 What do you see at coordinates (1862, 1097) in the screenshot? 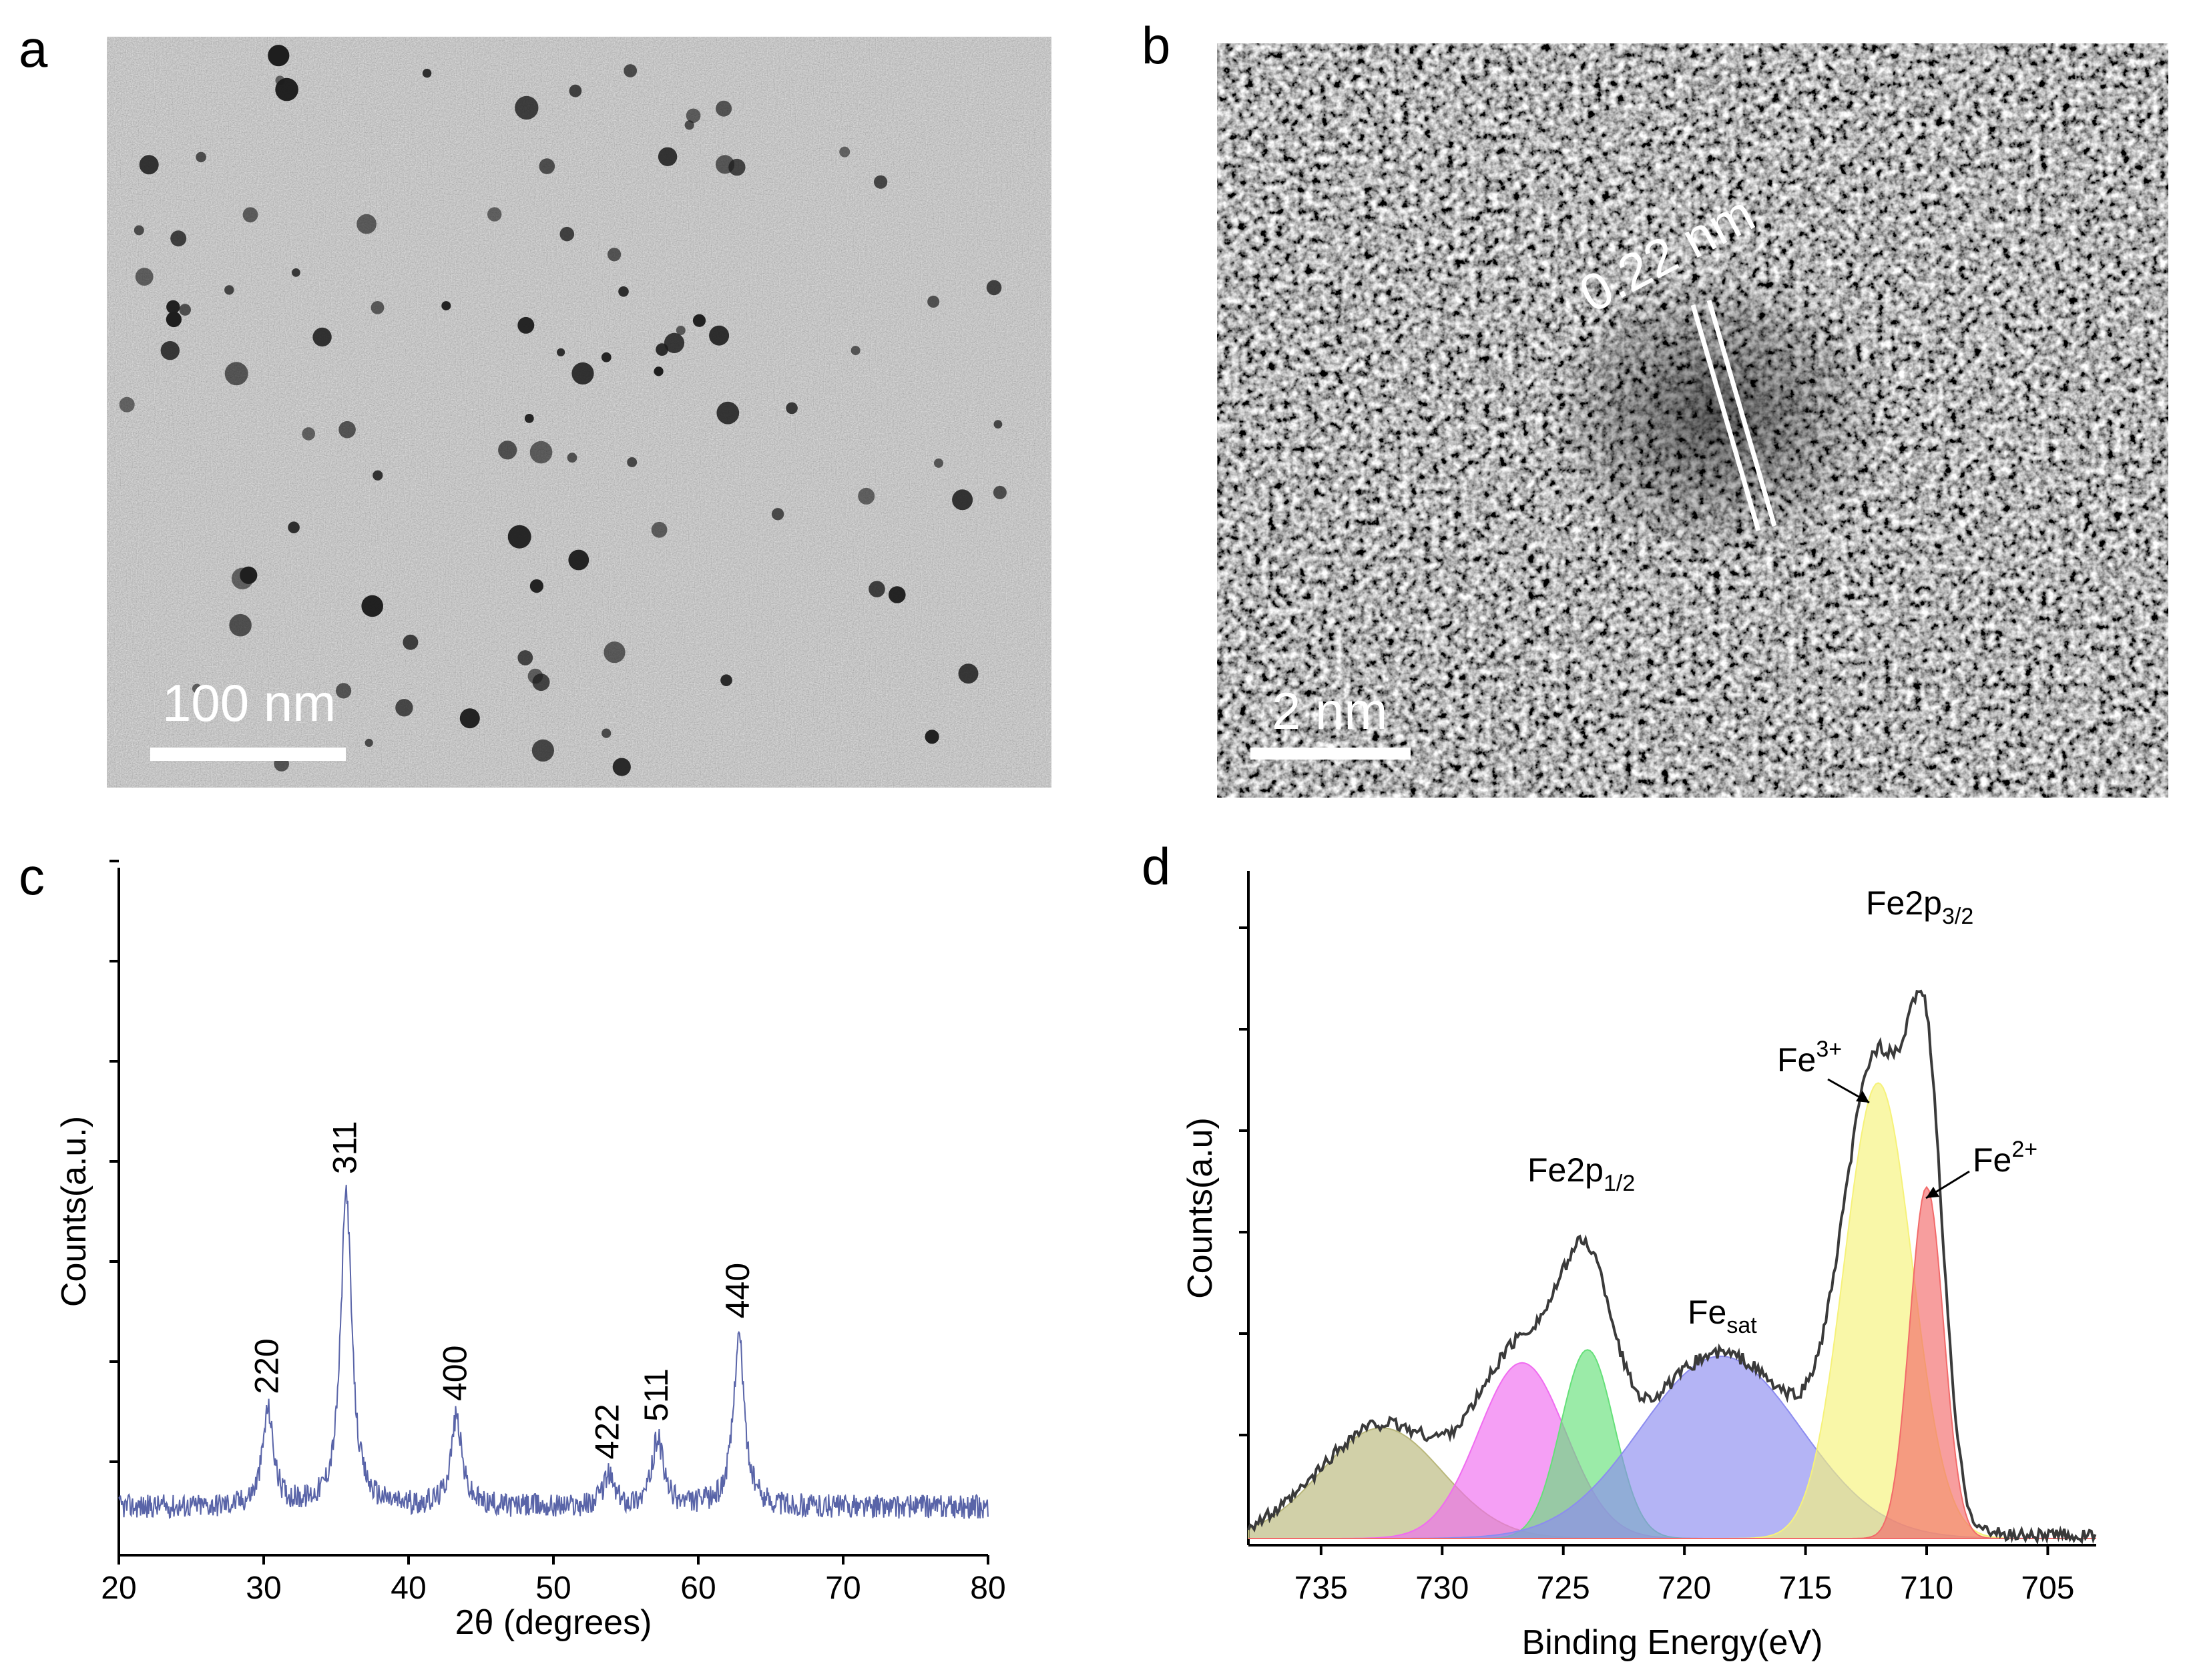
I see `arrowhead-fe3plus` at bounding box center [1862, 1097].